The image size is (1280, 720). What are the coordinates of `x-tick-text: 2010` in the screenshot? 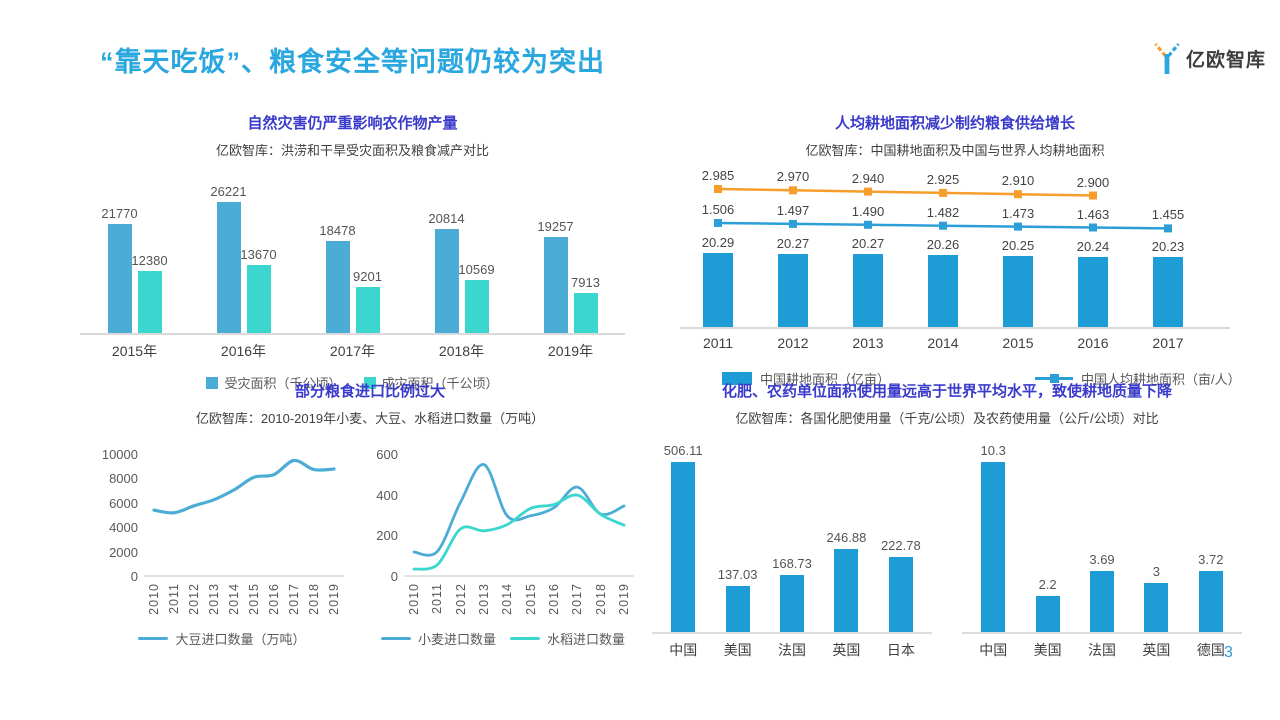 It's located at (154, 599).